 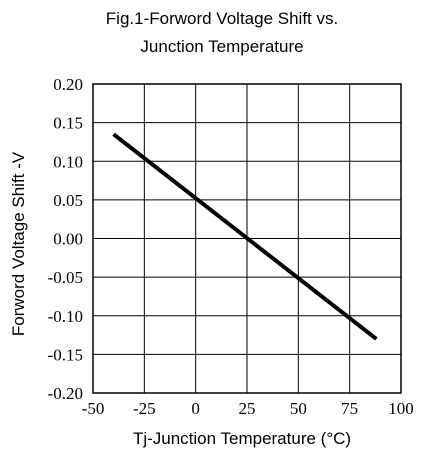 I want to click on y-tick-label: 0.05, so click(x=68, y=200).